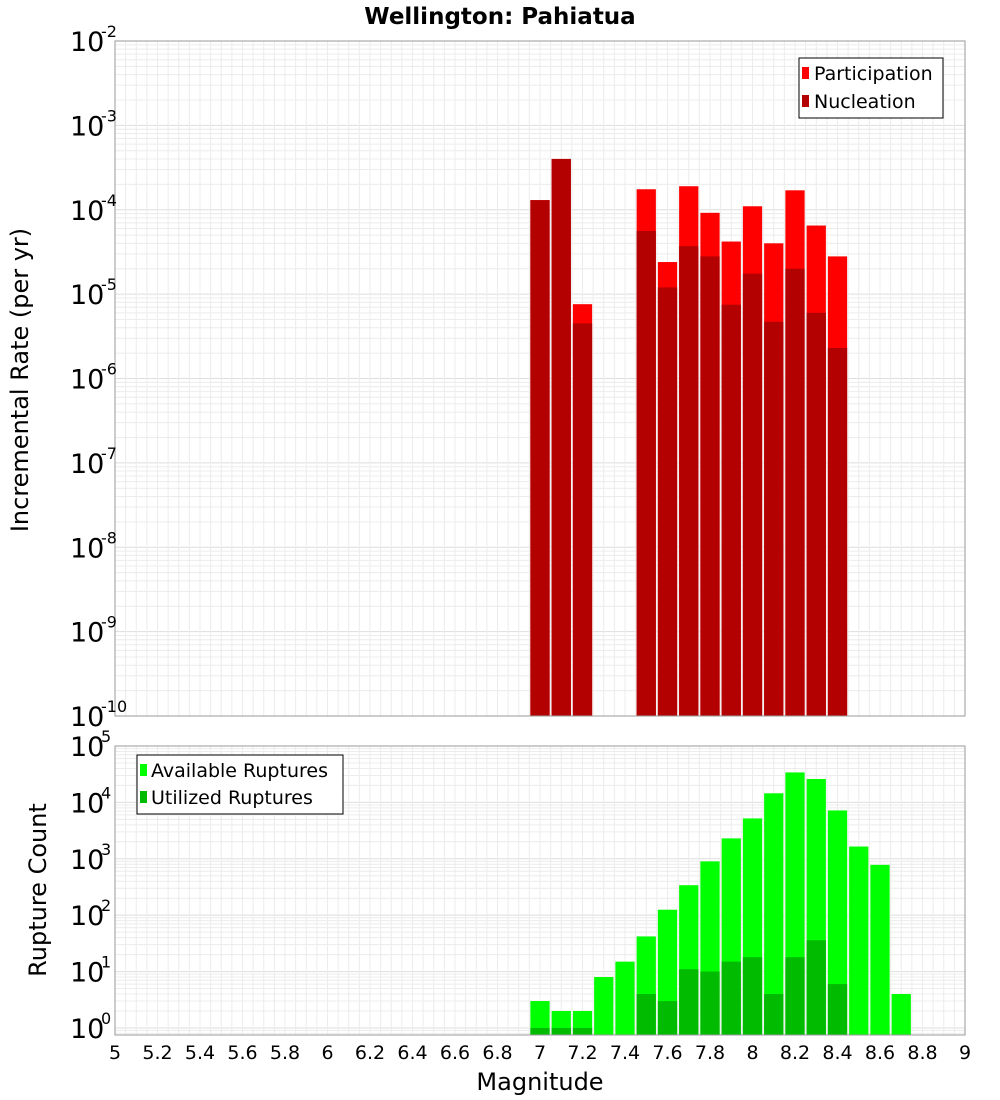 Image resolution: width=1000 pixels, height=1100 pixels. I want to click on rate-y-tick-exponent: -9, so click(109, 622).